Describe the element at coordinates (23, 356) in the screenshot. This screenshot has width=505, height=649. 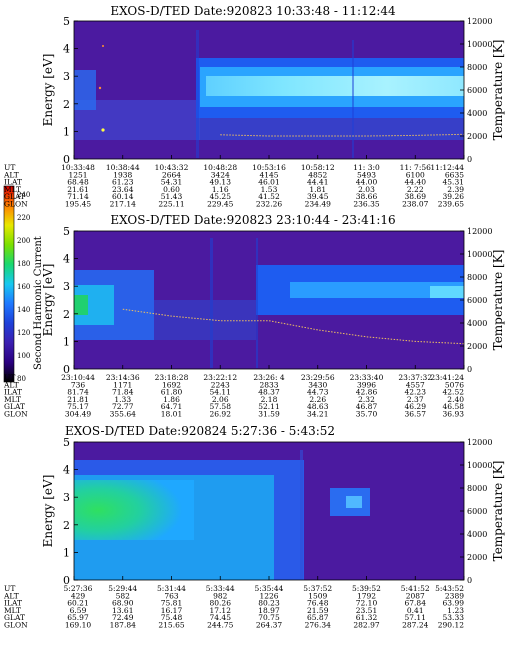
I see `colorbar-tick-label: 100` at that location.